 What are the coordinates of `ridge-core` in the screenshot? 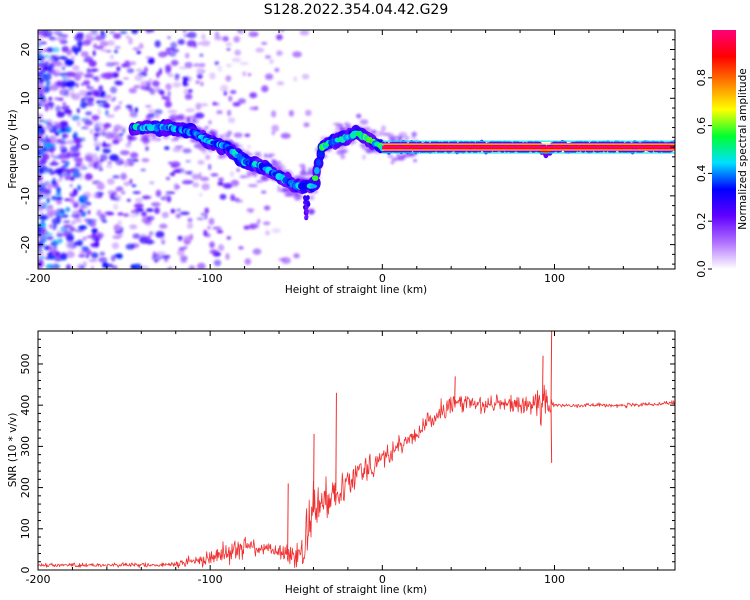 It's located at (317, 171).